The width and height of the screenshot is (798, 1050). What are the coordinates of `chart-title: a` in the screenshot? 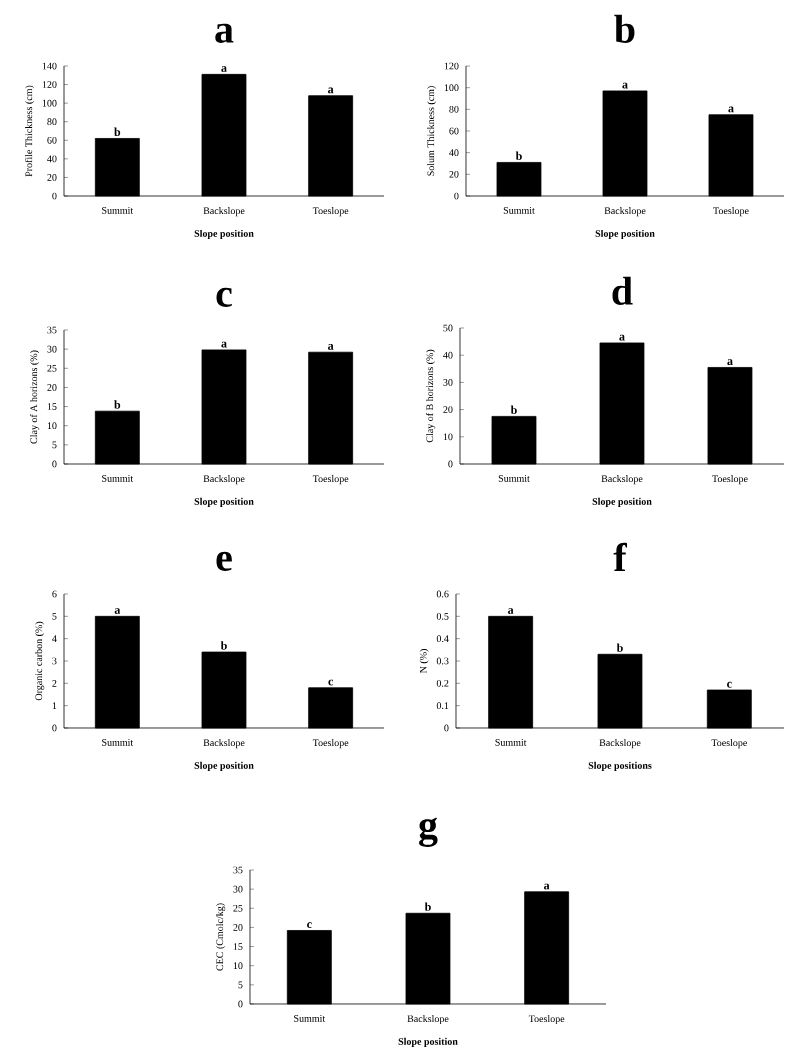 It's located at (224, 33).